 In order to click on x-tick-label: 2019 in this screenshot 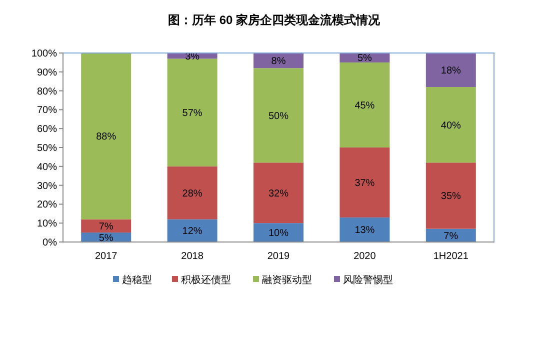, I will do `click(278, 256)`.